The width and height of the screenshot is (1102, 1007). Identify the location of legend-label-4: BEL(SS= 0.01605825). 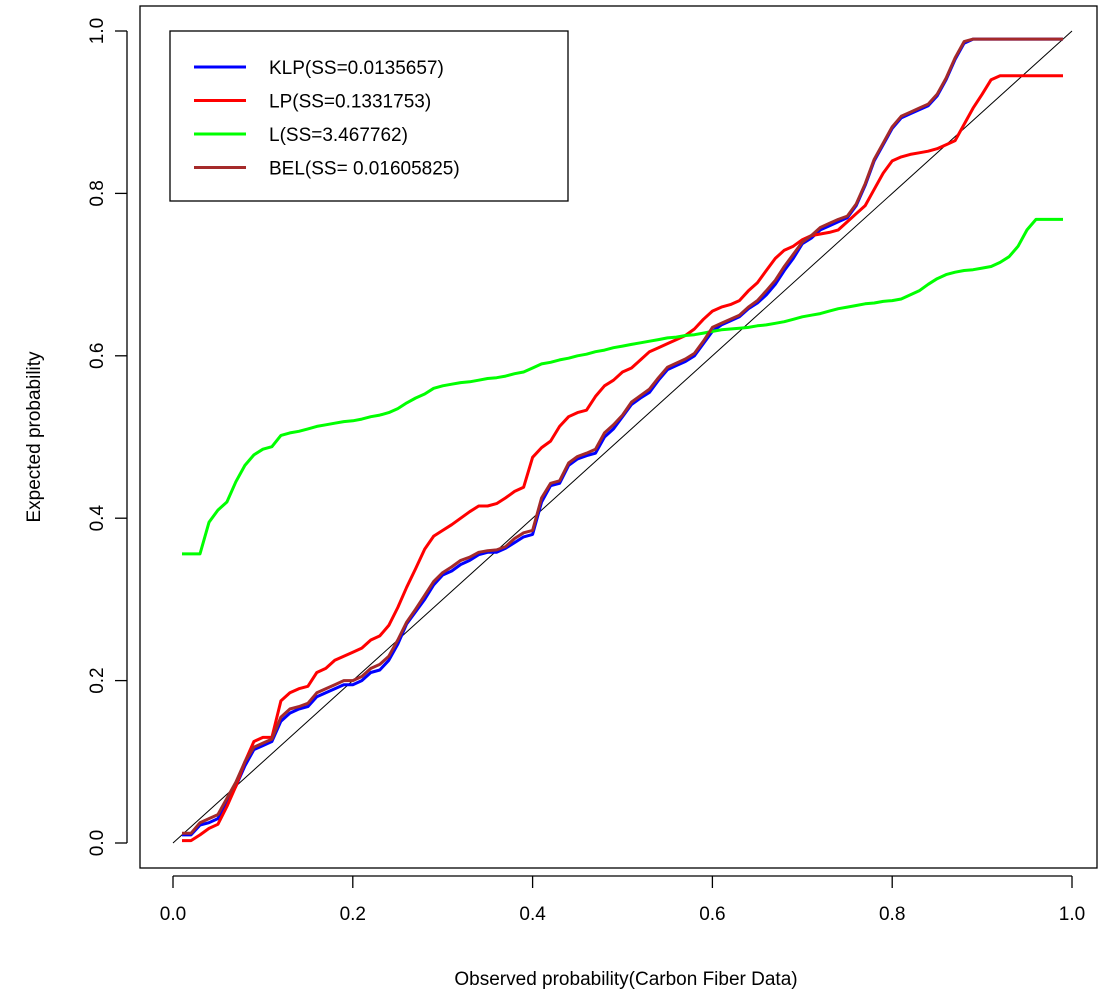
(364, 169).